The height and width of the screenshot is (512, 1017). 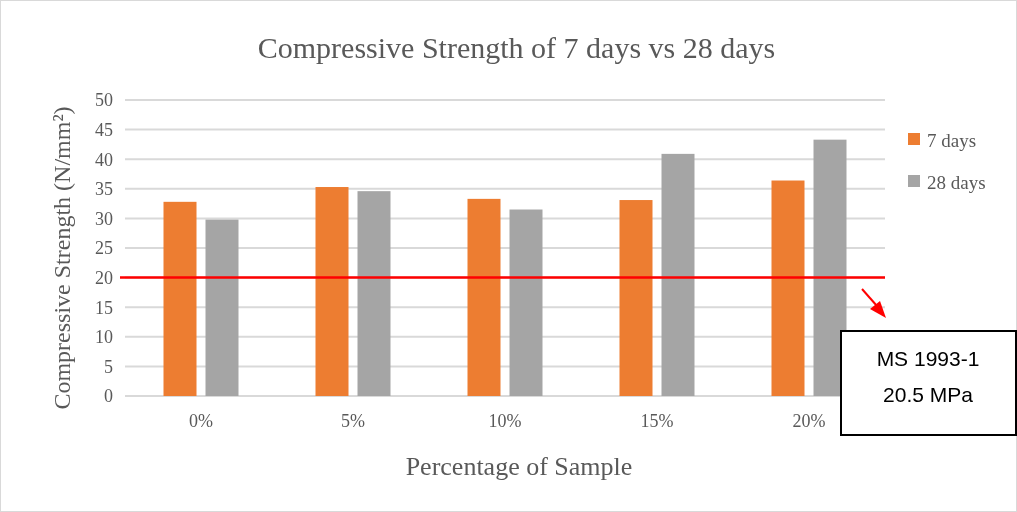 What do you see at coordinates (108, 366) in the screenshot?
I see `y-tick-label: 5` at bounding box center [108, 366].